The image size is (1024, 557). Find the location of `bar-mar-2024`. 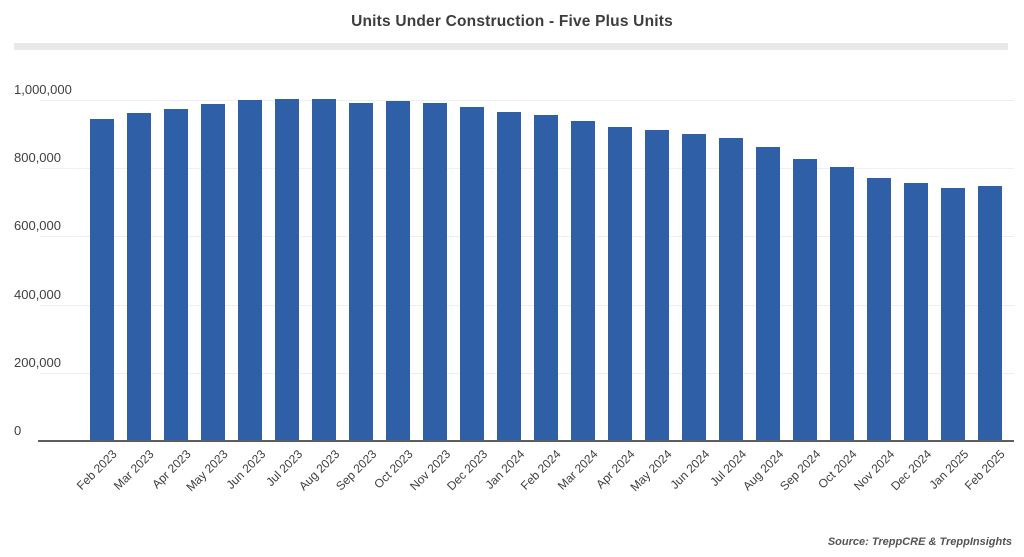

bar-mar-2024 is located at coordinates (583, 280).